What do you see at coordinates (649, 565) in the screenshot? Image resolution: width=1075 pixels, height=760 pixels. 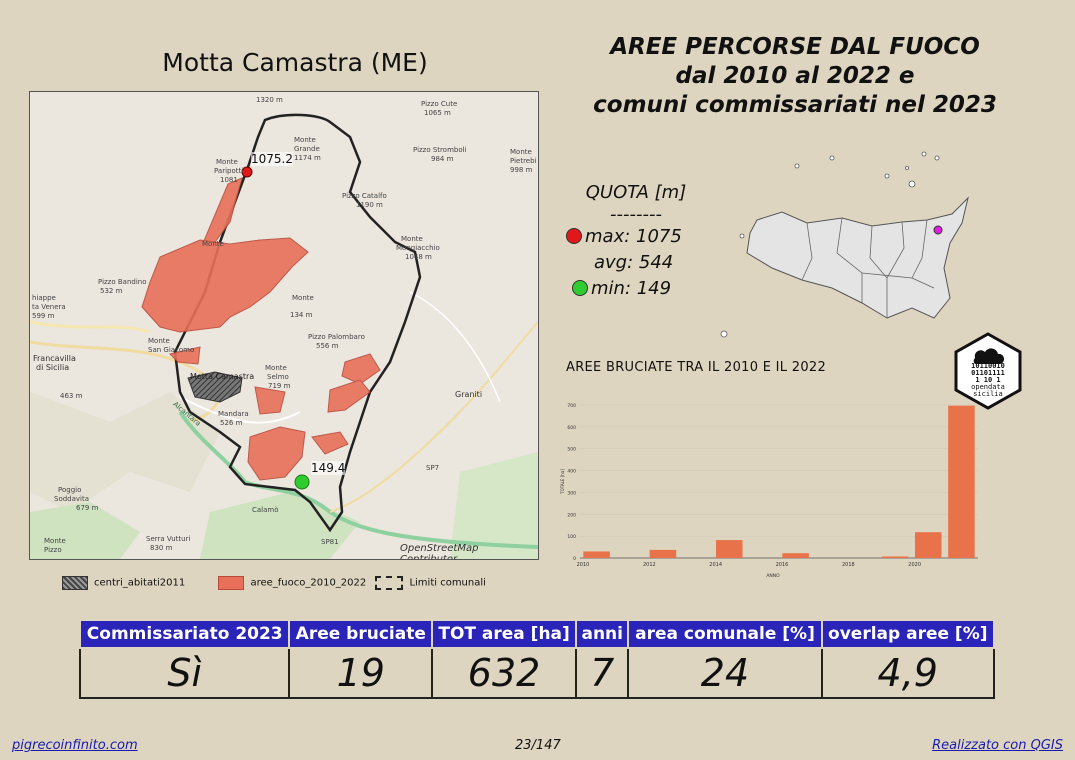 I see `x-tick-label: 2012` at bounding box center [649, 565].